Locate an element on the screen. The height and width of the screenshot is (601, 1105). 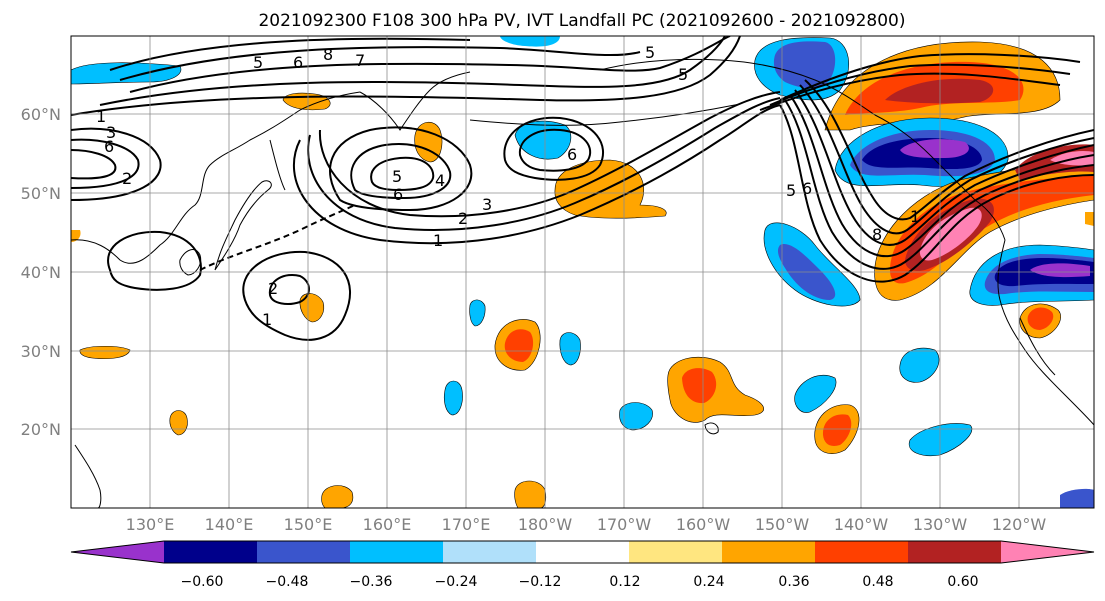
lat-tick-label: 20°N is located at coordinates (41, 429).